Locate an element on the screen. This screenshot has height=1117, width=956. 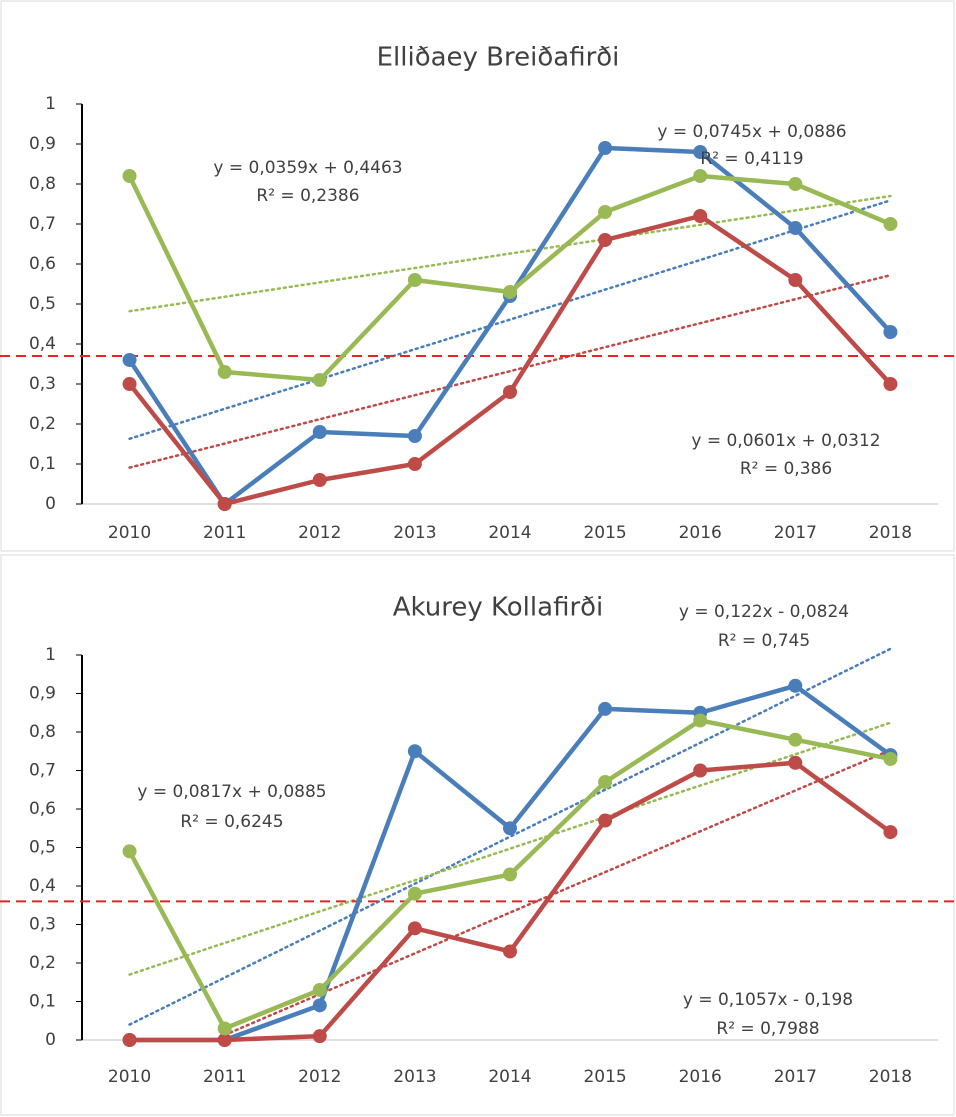
x-tick-label: 2010 is located at coordinates (129, 533).